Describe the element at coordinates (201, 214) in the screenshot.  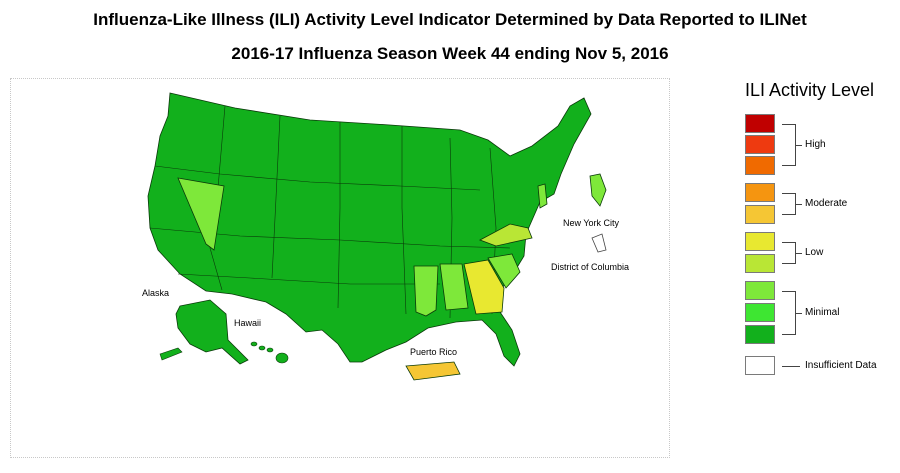
I see `map-region-nevada` at that location.